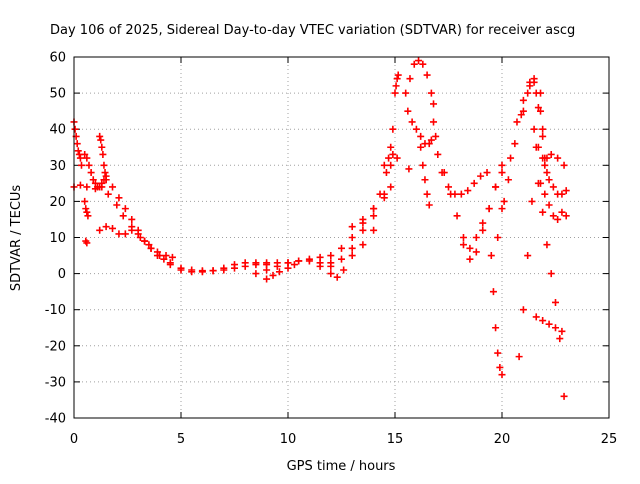  What do you see at coordinates (57, 166) in the screenshot?
I see `y-tick-label: 30` at bounding box center [57, 166].